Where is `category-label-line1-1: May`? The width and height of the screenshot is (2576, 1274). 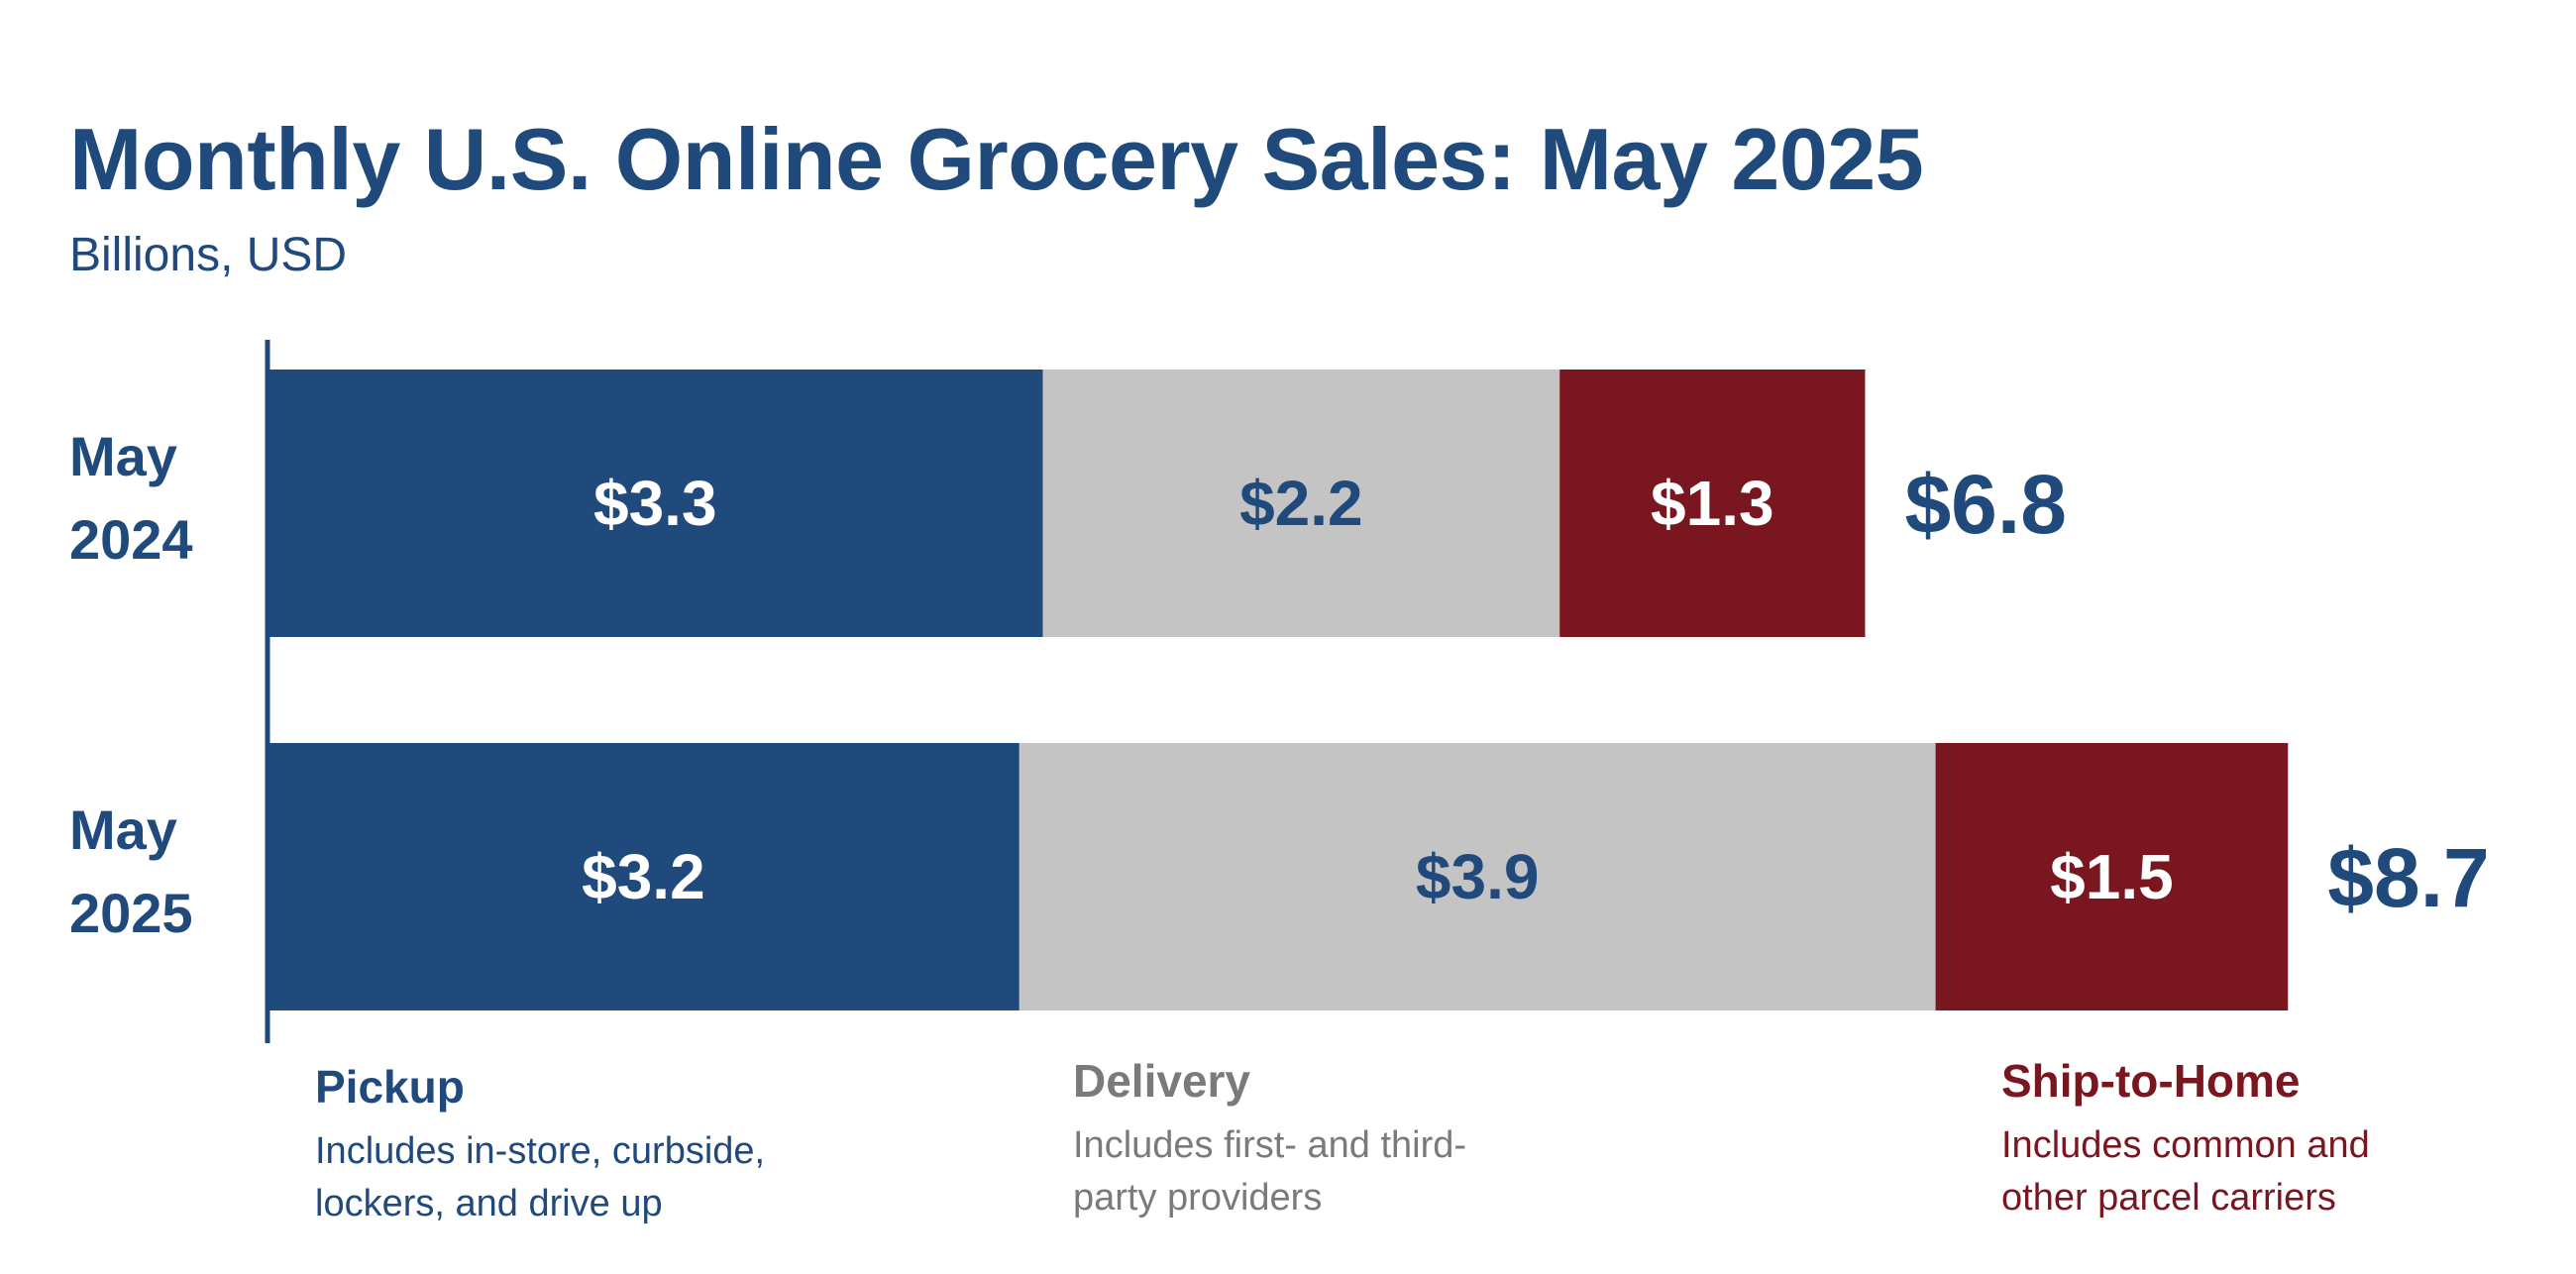
category-label-line1-1: May is located at coordinates (123, 830).